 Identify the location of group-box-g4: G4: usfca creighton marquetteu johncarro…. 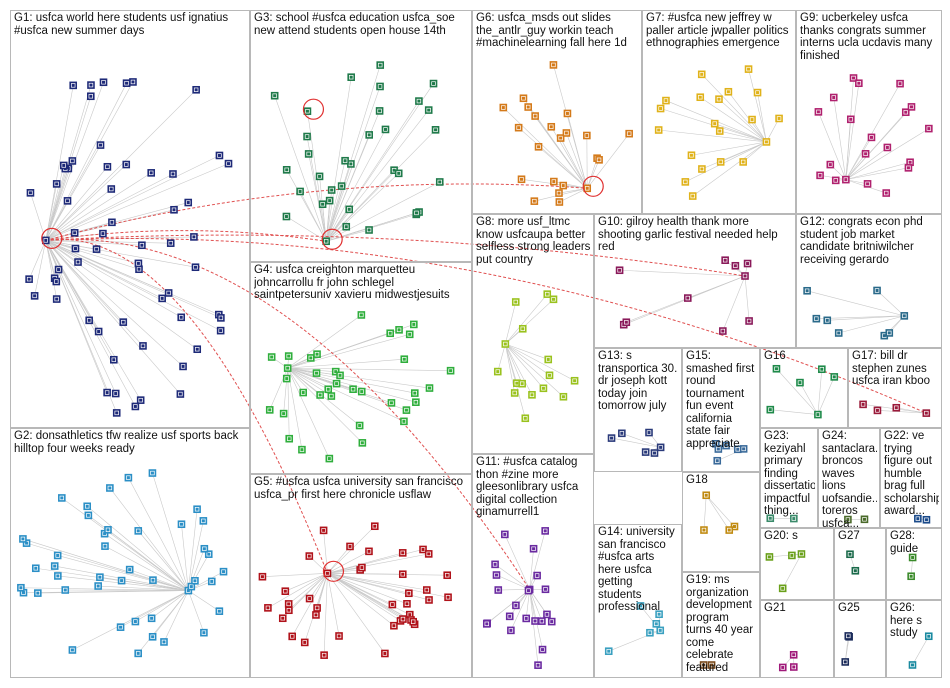
(361, 368).